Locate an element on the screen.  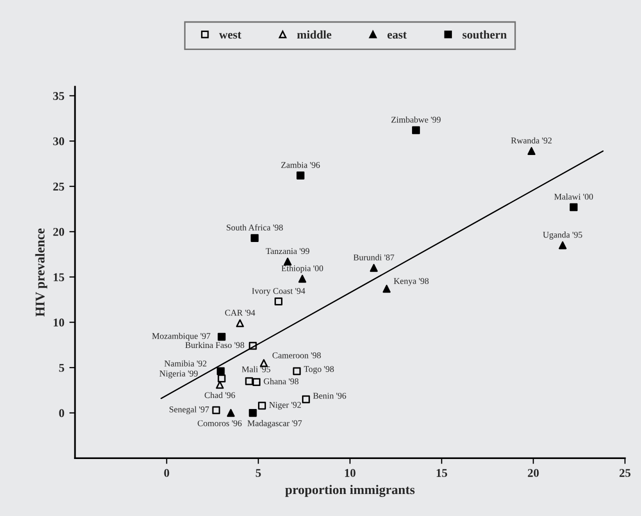
x-axis-title: proportion immigrants is located at coordinates (350, 490).